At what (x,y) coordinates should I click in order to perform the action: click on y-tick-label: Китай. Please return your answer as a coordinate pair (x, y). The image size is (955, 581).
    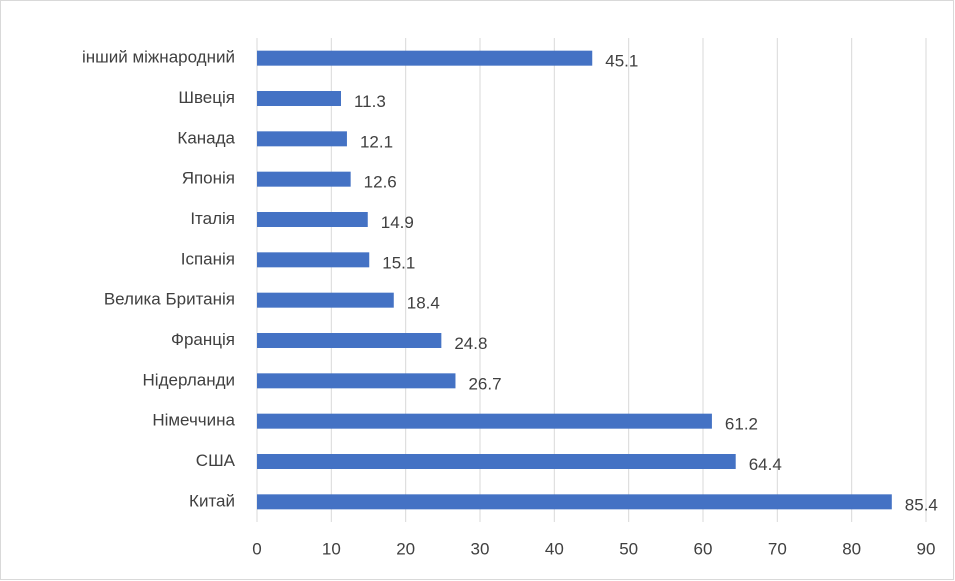
    Looking at the image, I should click on (212, 500).